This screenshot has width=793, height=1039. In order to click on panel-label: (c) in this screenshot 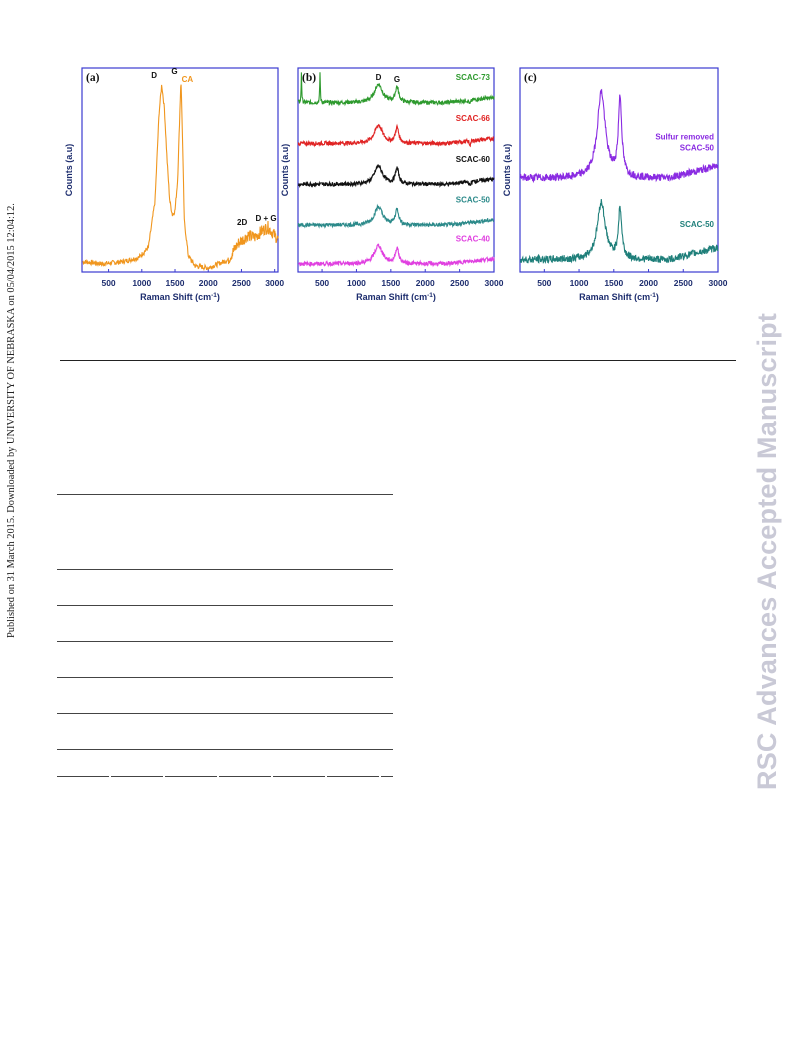, I will do `click(530, 78)`.